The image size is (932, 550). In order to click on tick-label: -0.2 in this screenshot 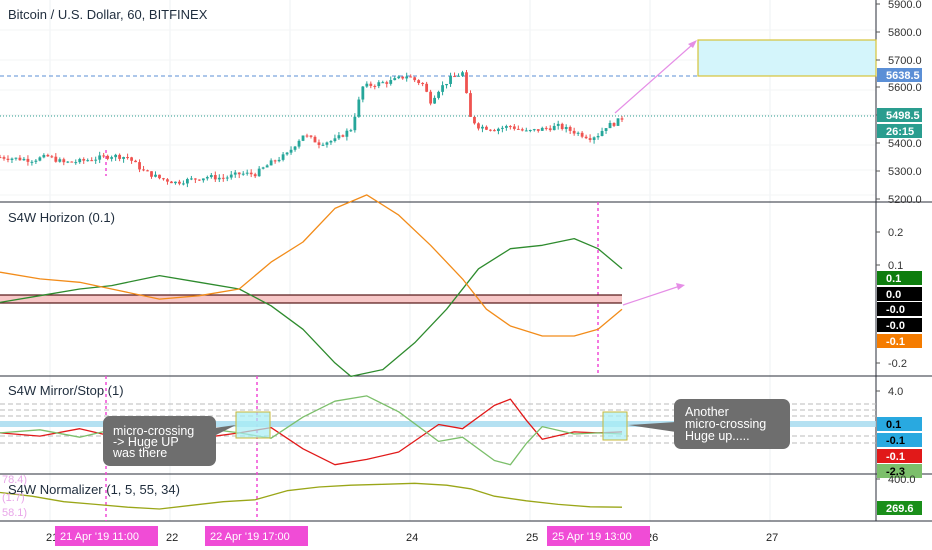, I will do `click(897, 364)`.